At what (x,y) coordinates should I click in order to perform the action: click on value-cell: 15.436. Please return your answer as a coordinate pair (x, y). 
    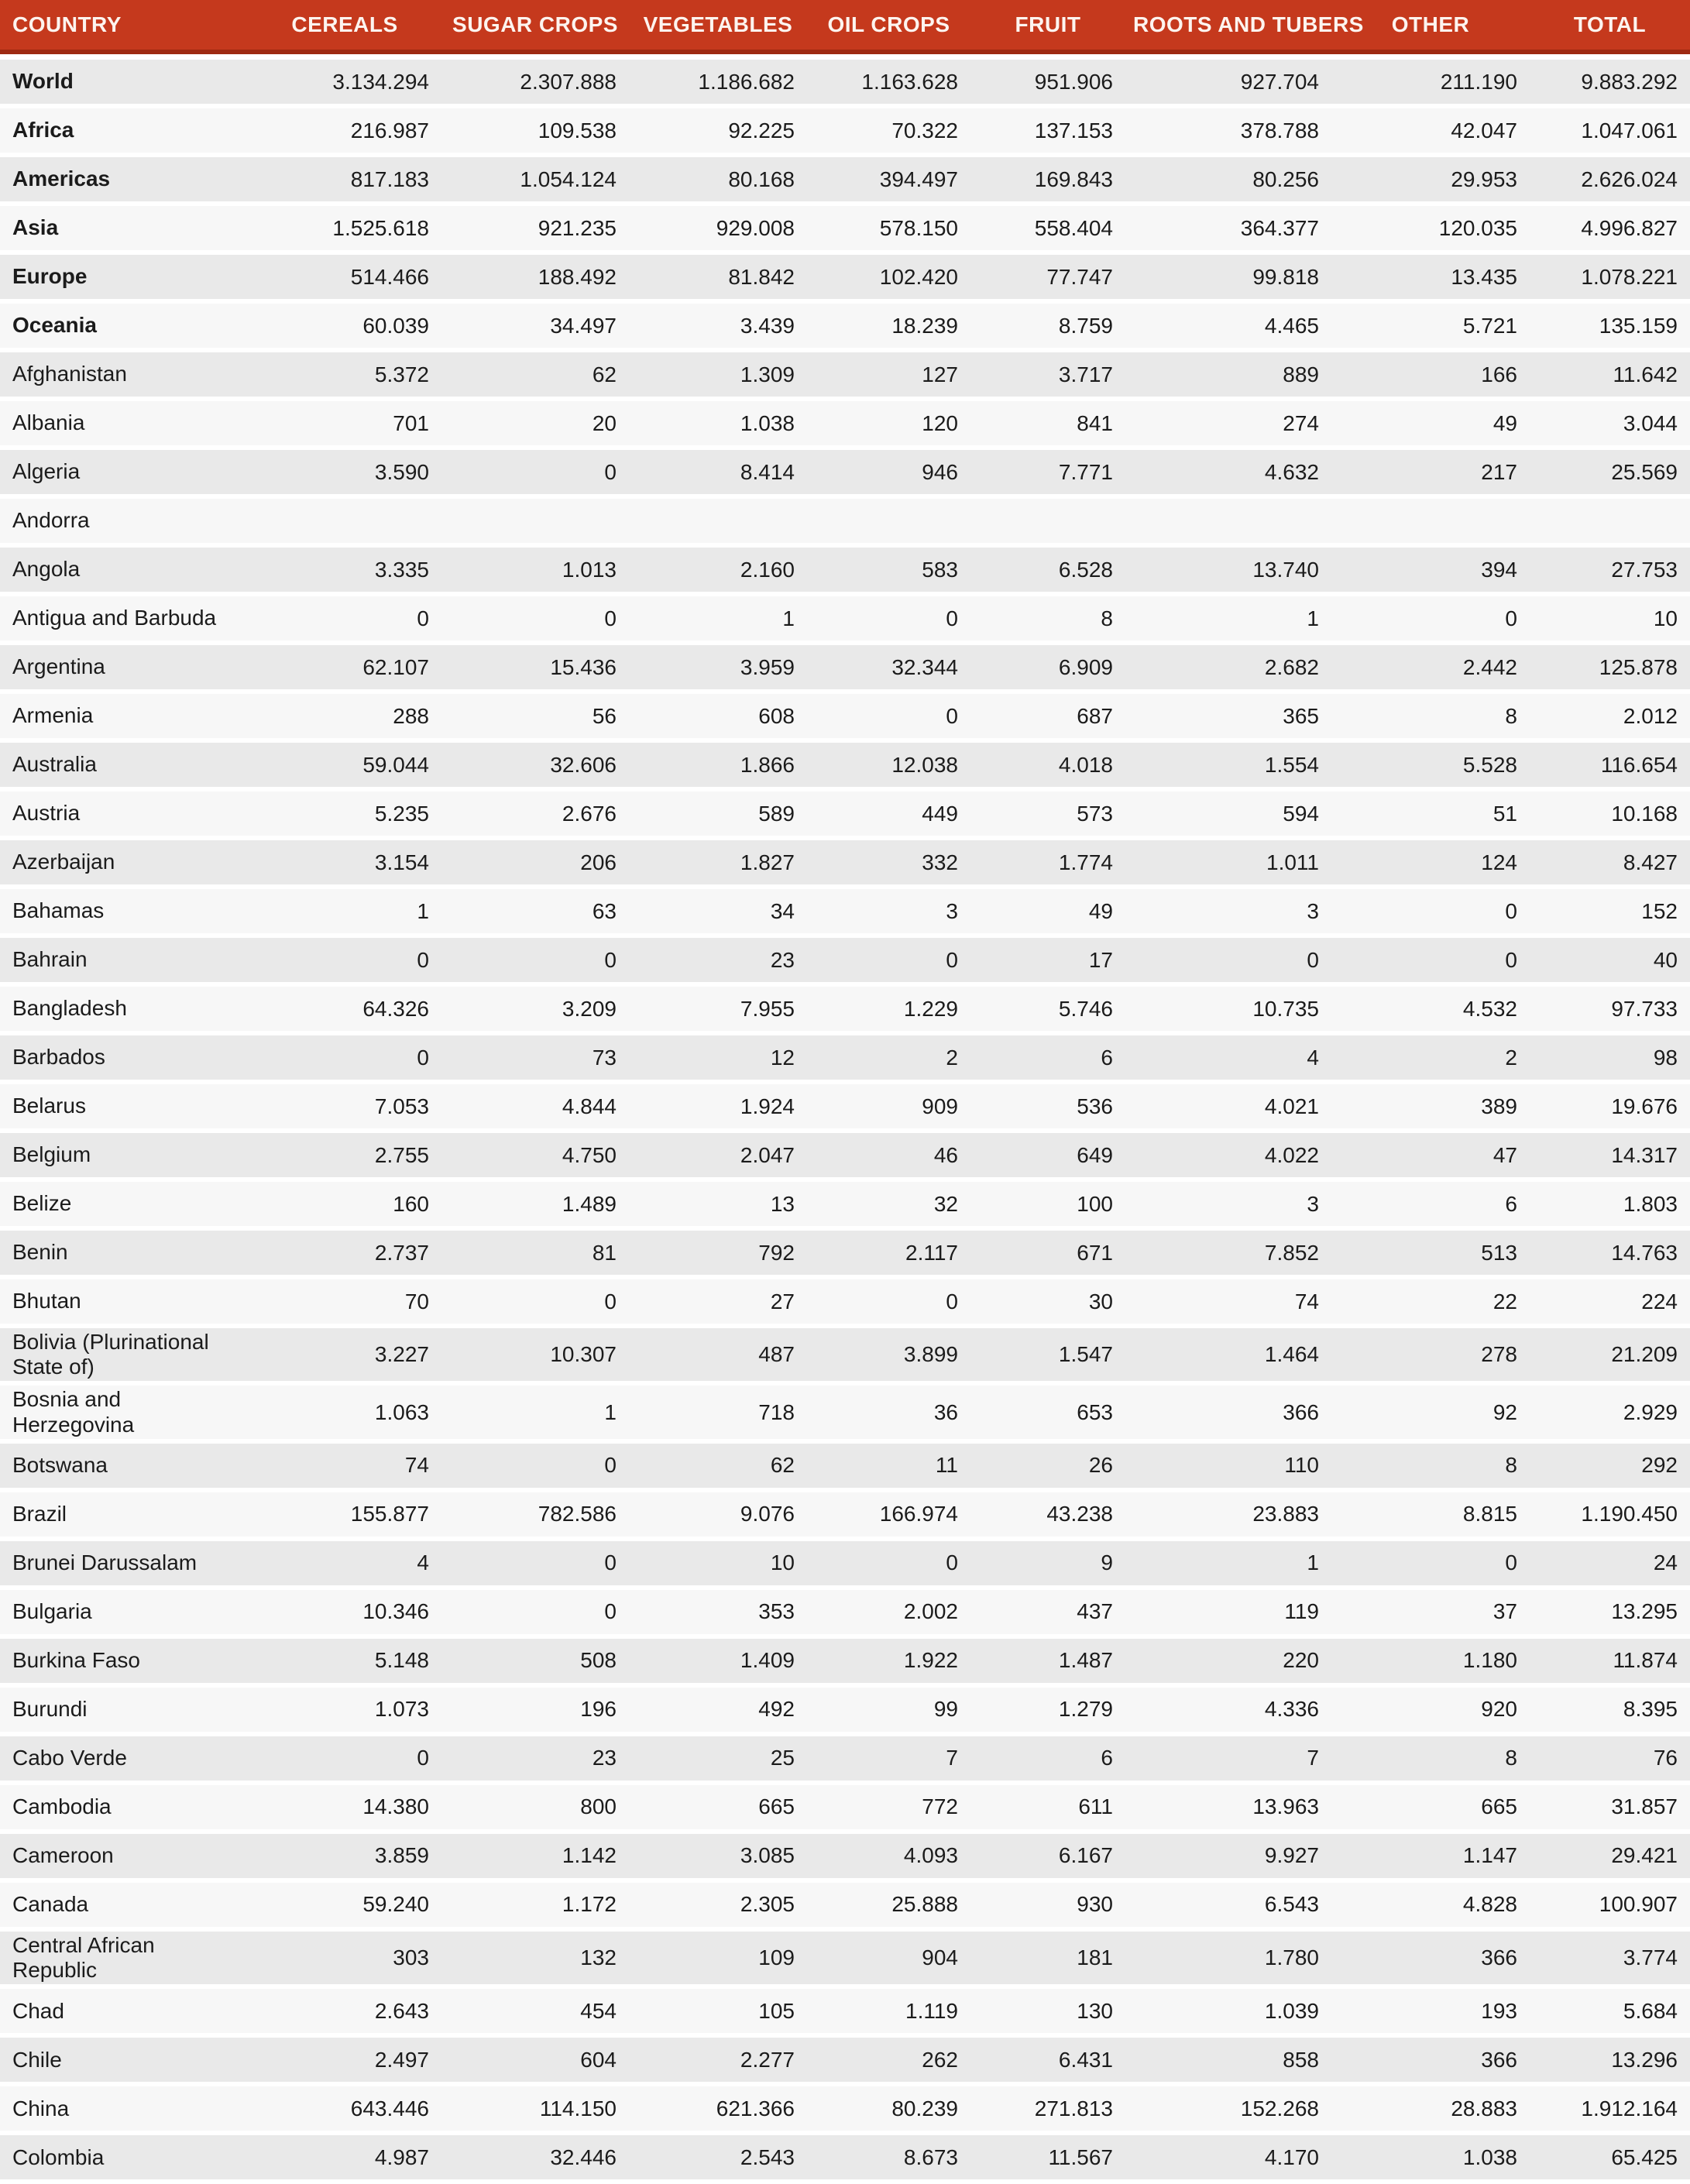
    Looking at the image, I should click on (535, 670).